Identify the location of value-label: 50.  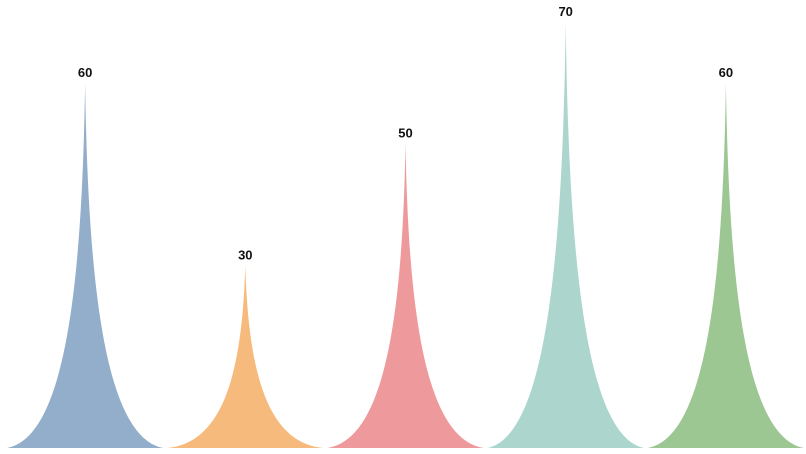
(405, 133).